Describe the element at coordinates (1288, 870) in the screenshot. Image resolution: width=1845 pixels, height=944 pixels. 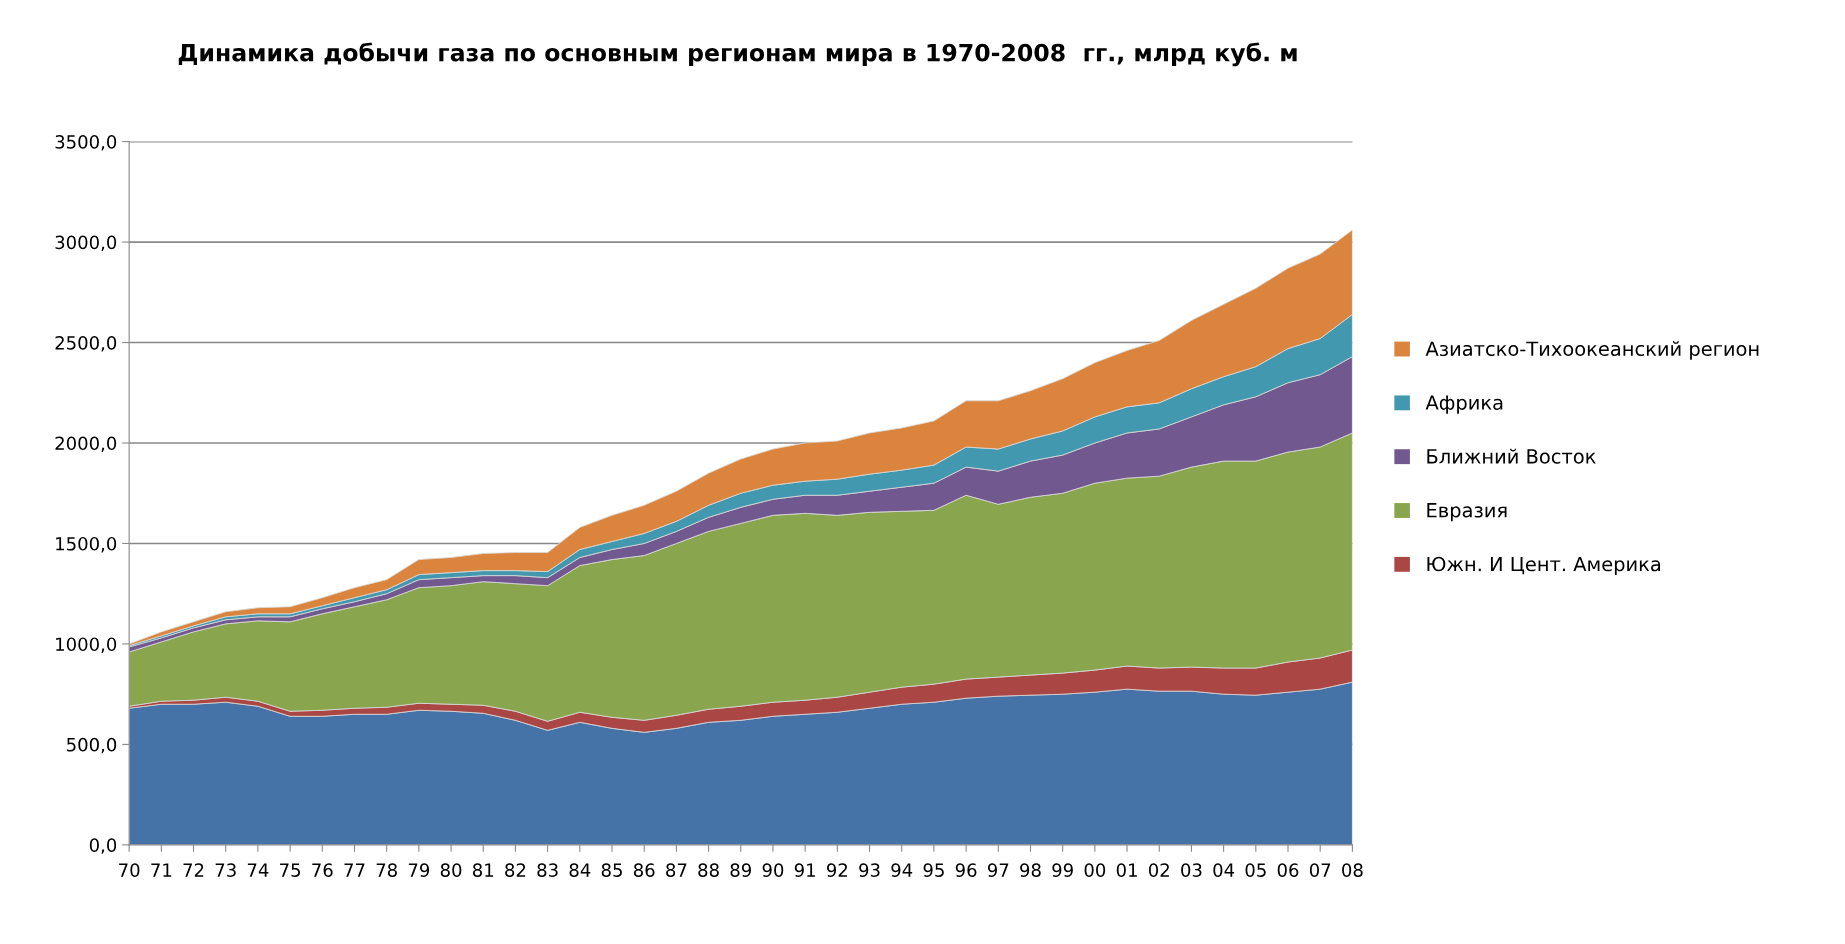
I see `x-tick-label: 06` at that location.